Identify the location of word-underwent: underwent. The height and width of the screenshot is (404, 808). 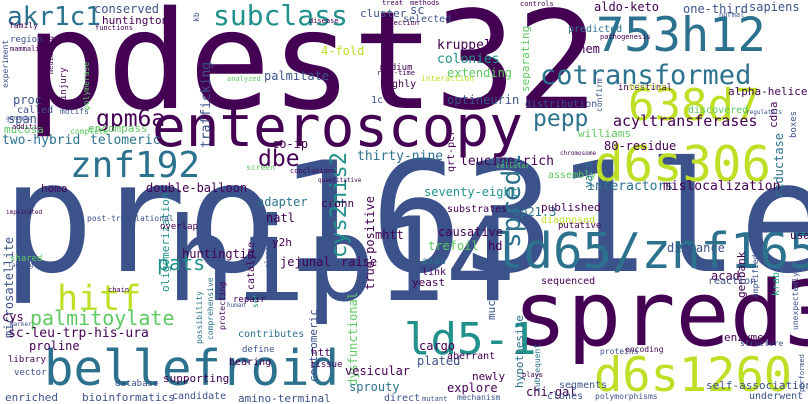
(776, 396).